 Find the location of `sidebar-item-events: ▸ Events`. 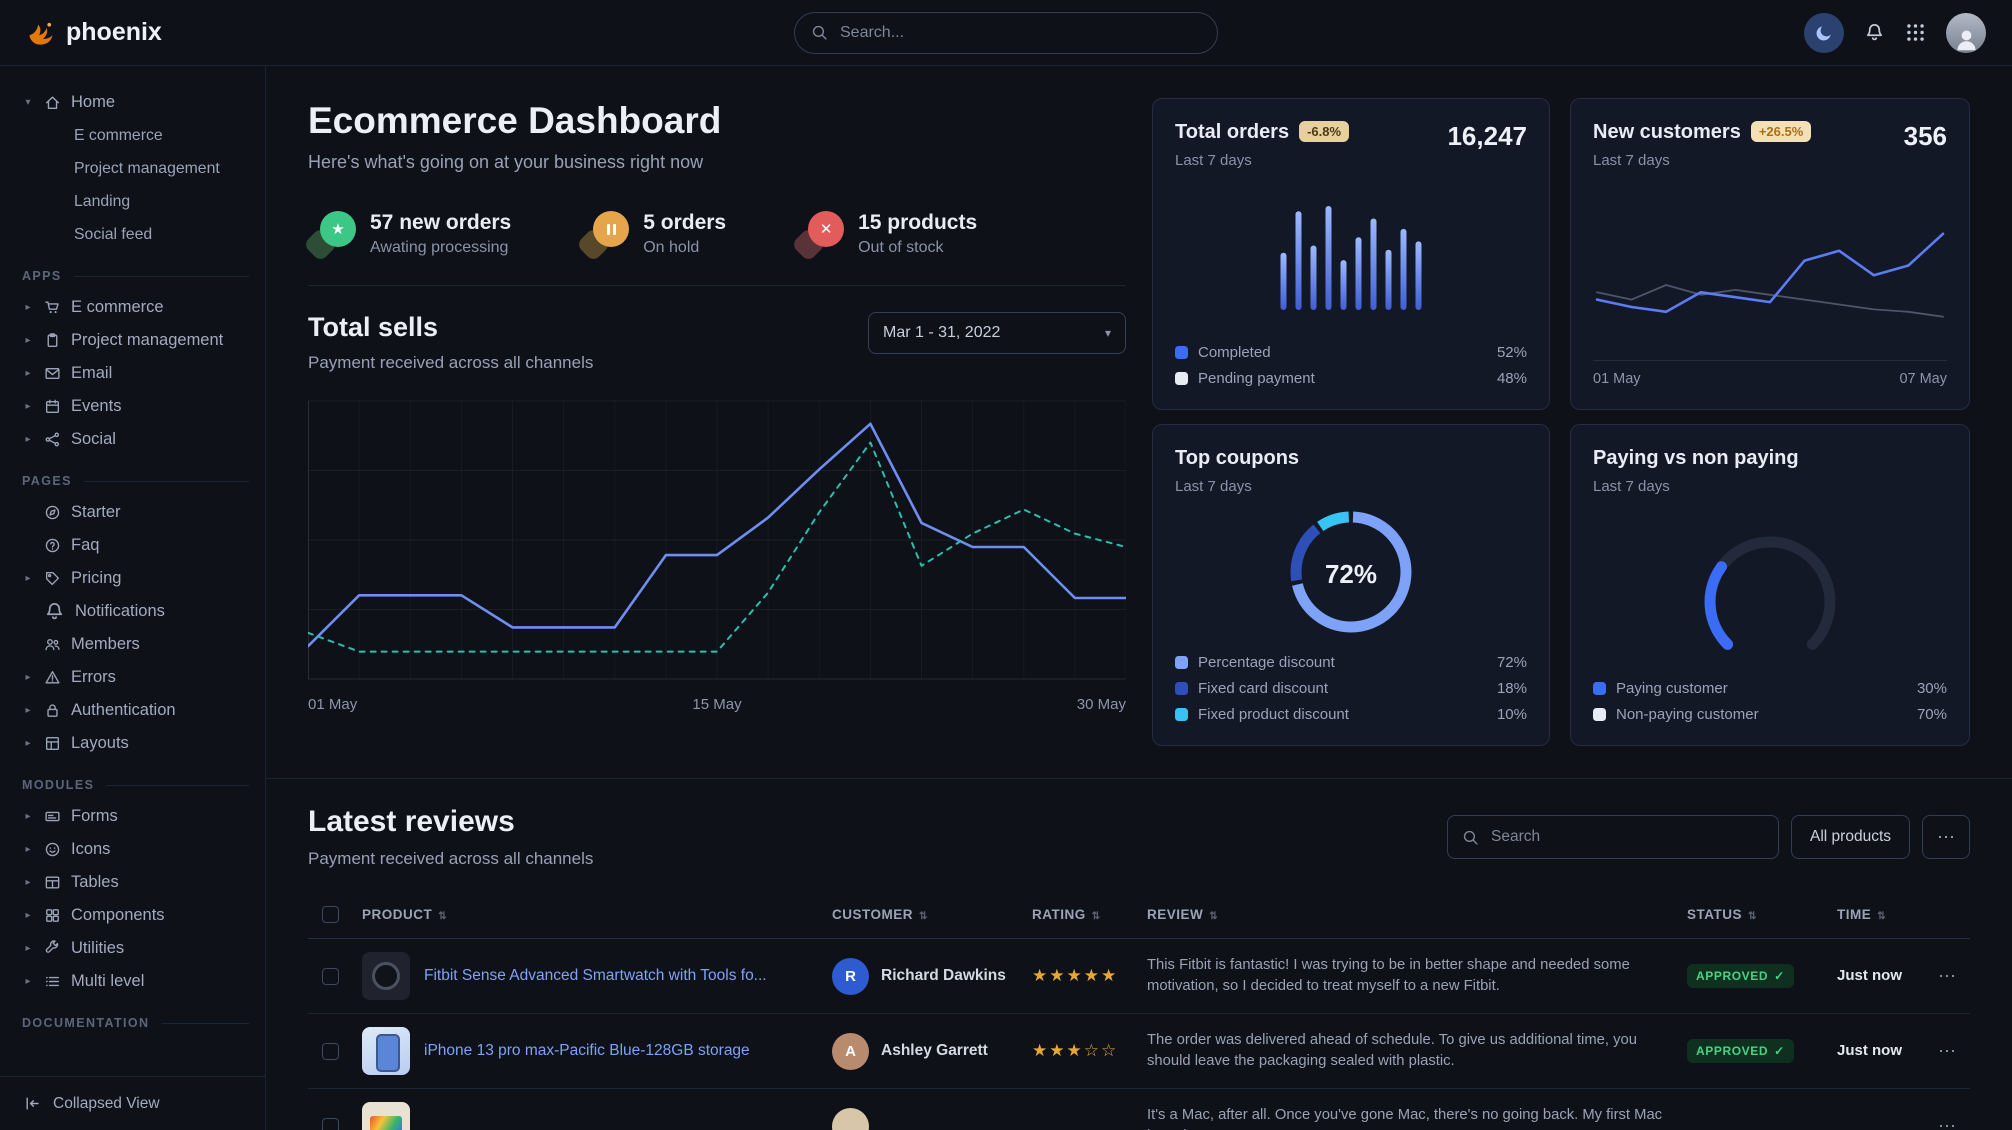

sidebar-item-events: ▸ Events is located at coordinates (135, 406).